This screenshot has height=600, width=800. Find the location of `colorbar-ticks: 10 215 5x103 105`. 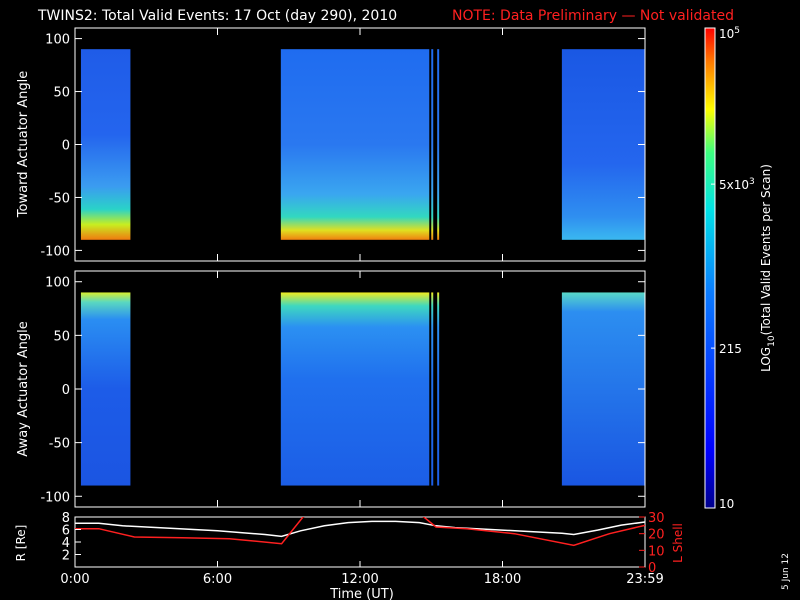

colorbar-ticks: 10 215 5x103 105 is located at coordinates (733, 268).